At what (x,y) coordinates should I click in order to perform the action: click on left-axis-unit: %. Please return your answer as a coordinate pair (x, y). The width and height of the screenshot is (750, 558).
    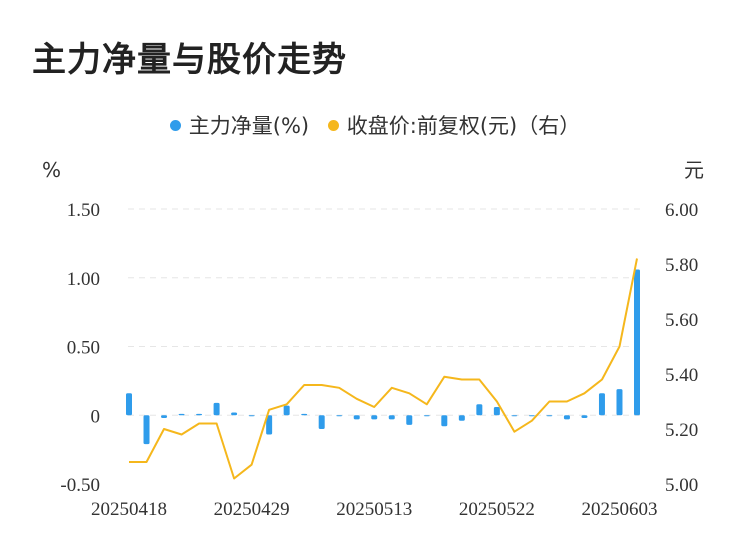
    Looking at the image, I should click on (51, 170).